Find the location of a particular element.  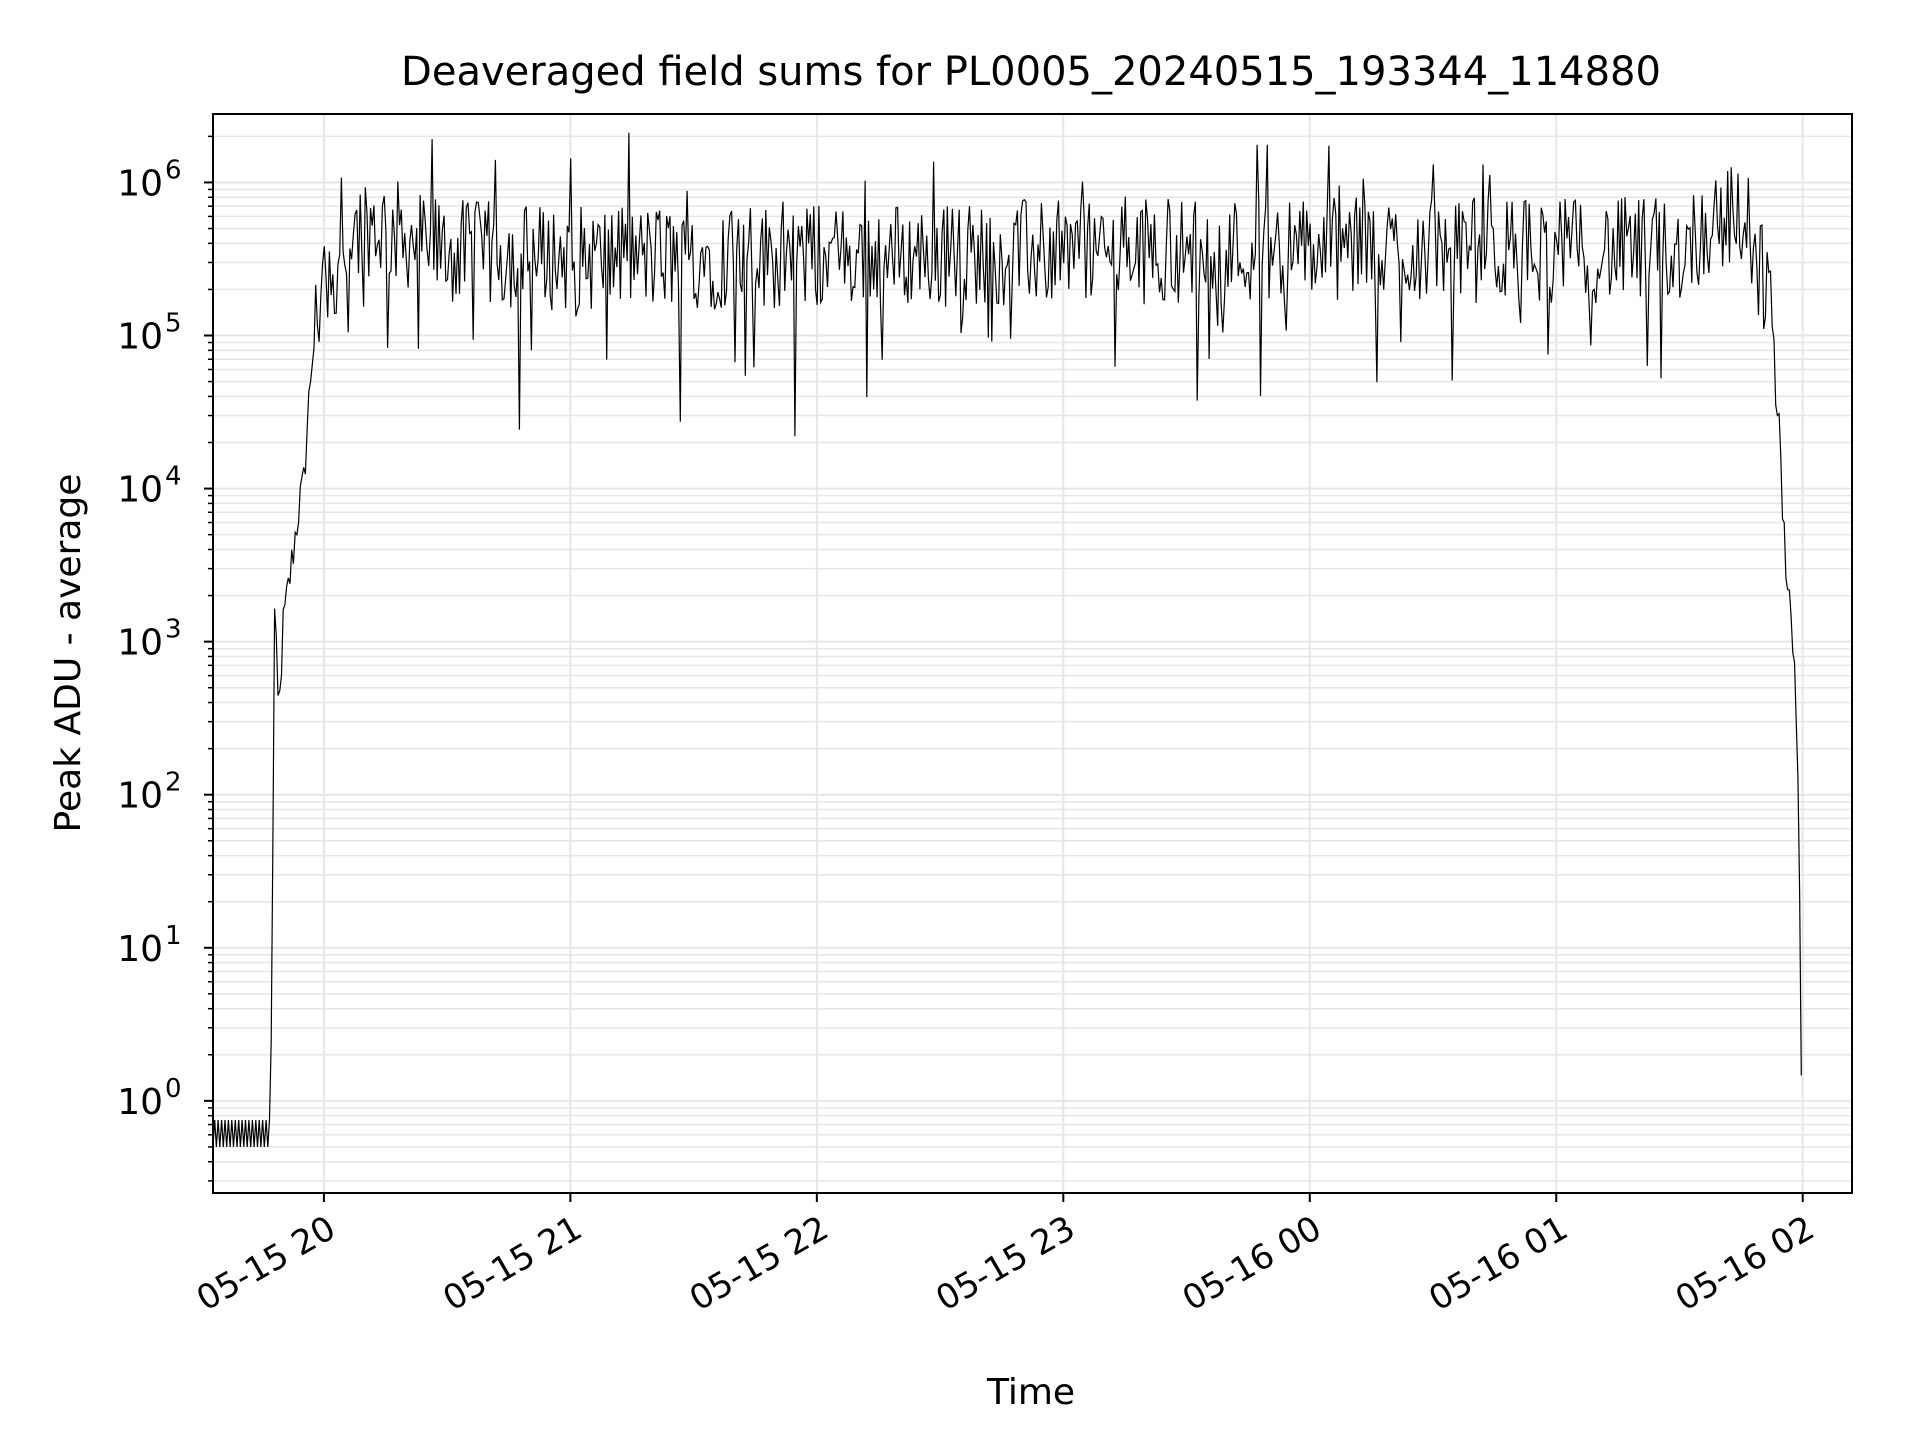

x-axis-label: Time is located at coordinates (1030, 1392).